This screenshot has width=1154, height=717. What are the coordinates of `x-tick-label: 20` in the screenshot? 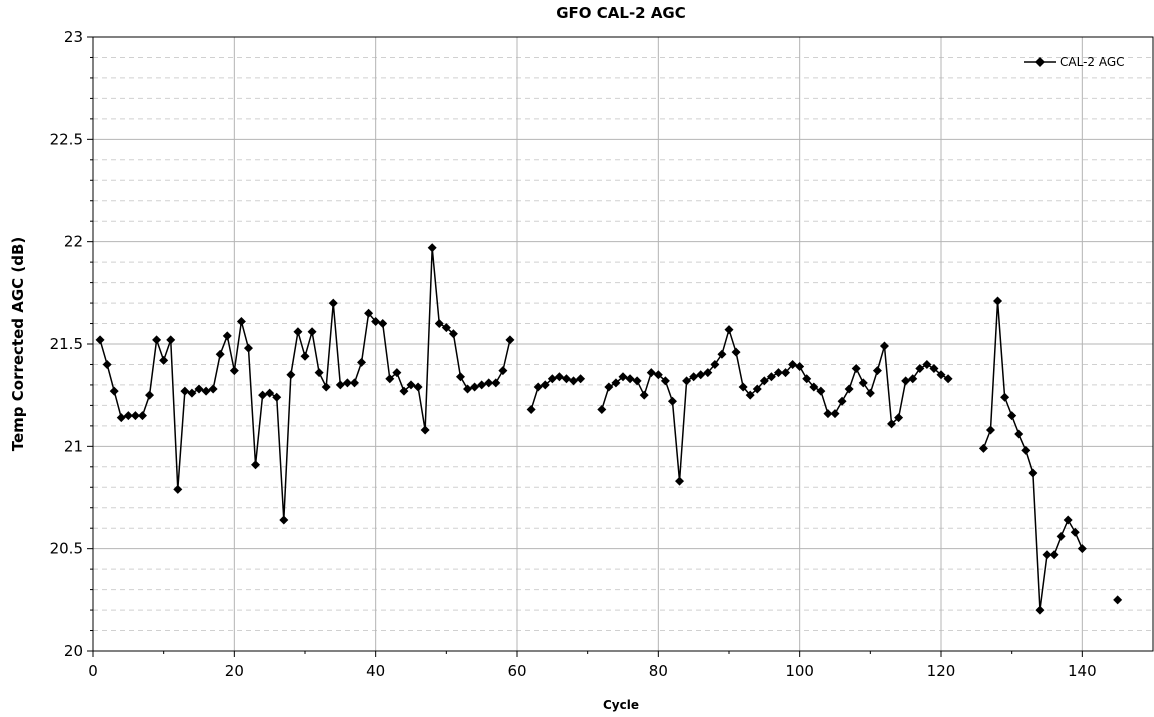 It's located at (234, 671).